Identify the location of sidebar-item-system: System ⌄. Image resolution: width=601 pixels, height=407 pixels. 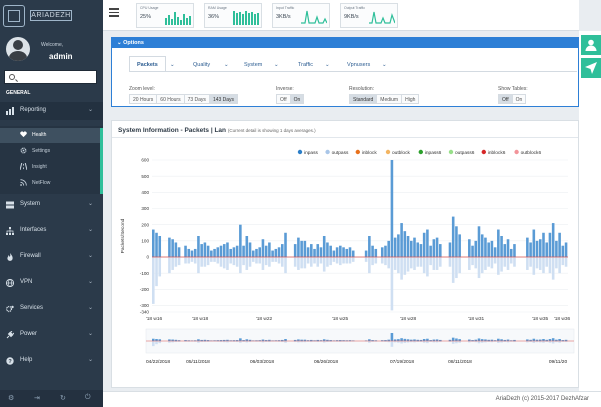
(51, 205).